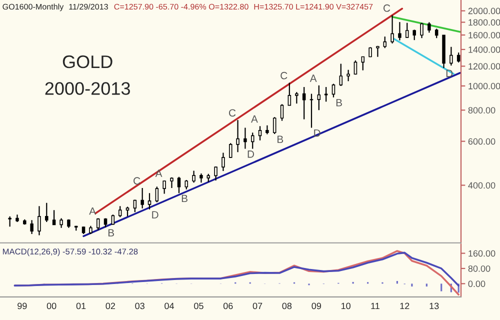  Describe the element at coordinates (228, 306) in the screenshot. I see `x-tick-label: 06` at that location.